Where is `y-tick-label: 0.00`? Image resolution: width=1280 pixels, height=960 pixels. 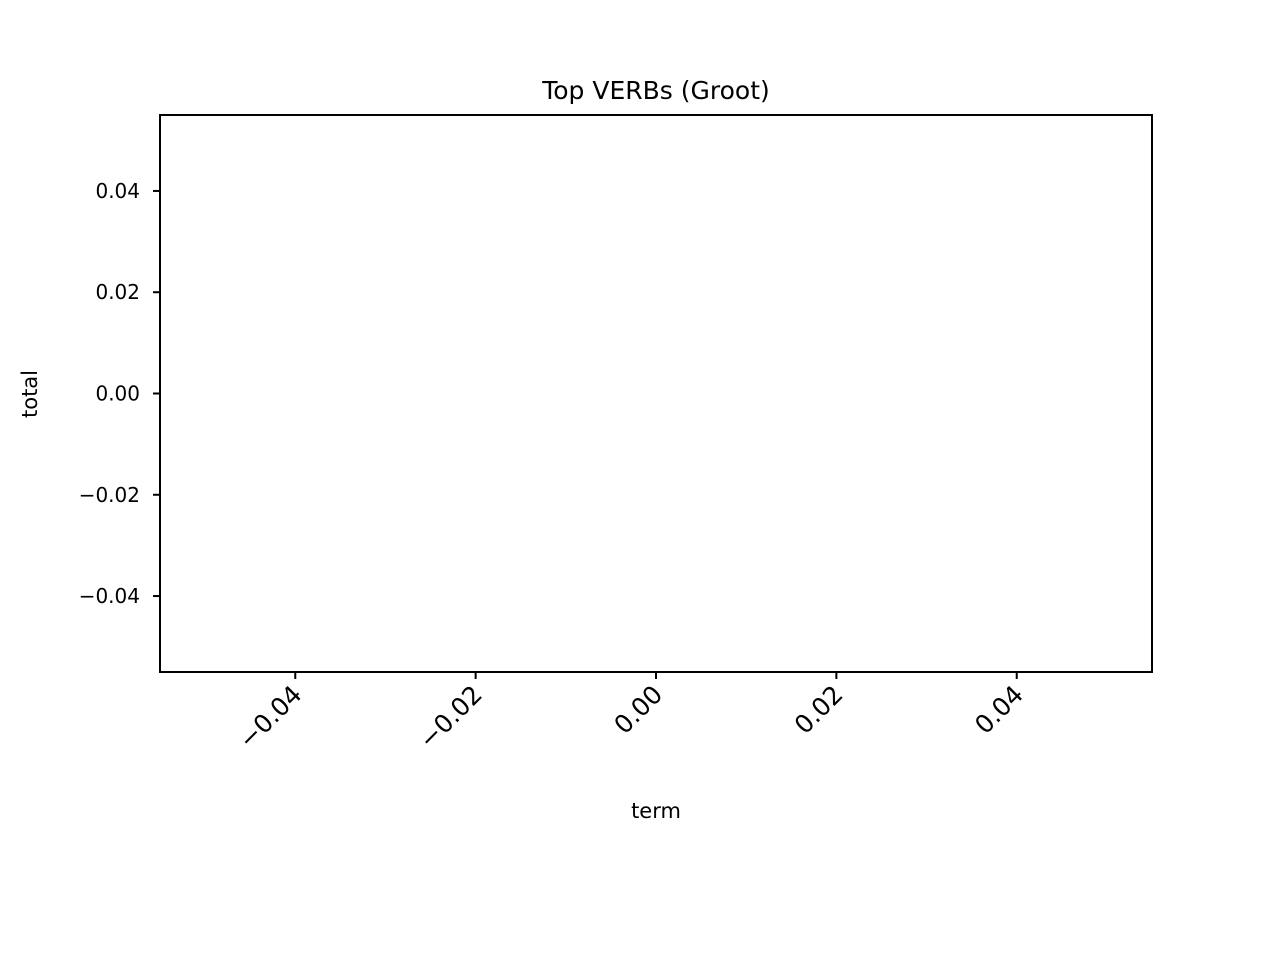
y-tick-label: 0.00 is located at coordinates (117, 394).